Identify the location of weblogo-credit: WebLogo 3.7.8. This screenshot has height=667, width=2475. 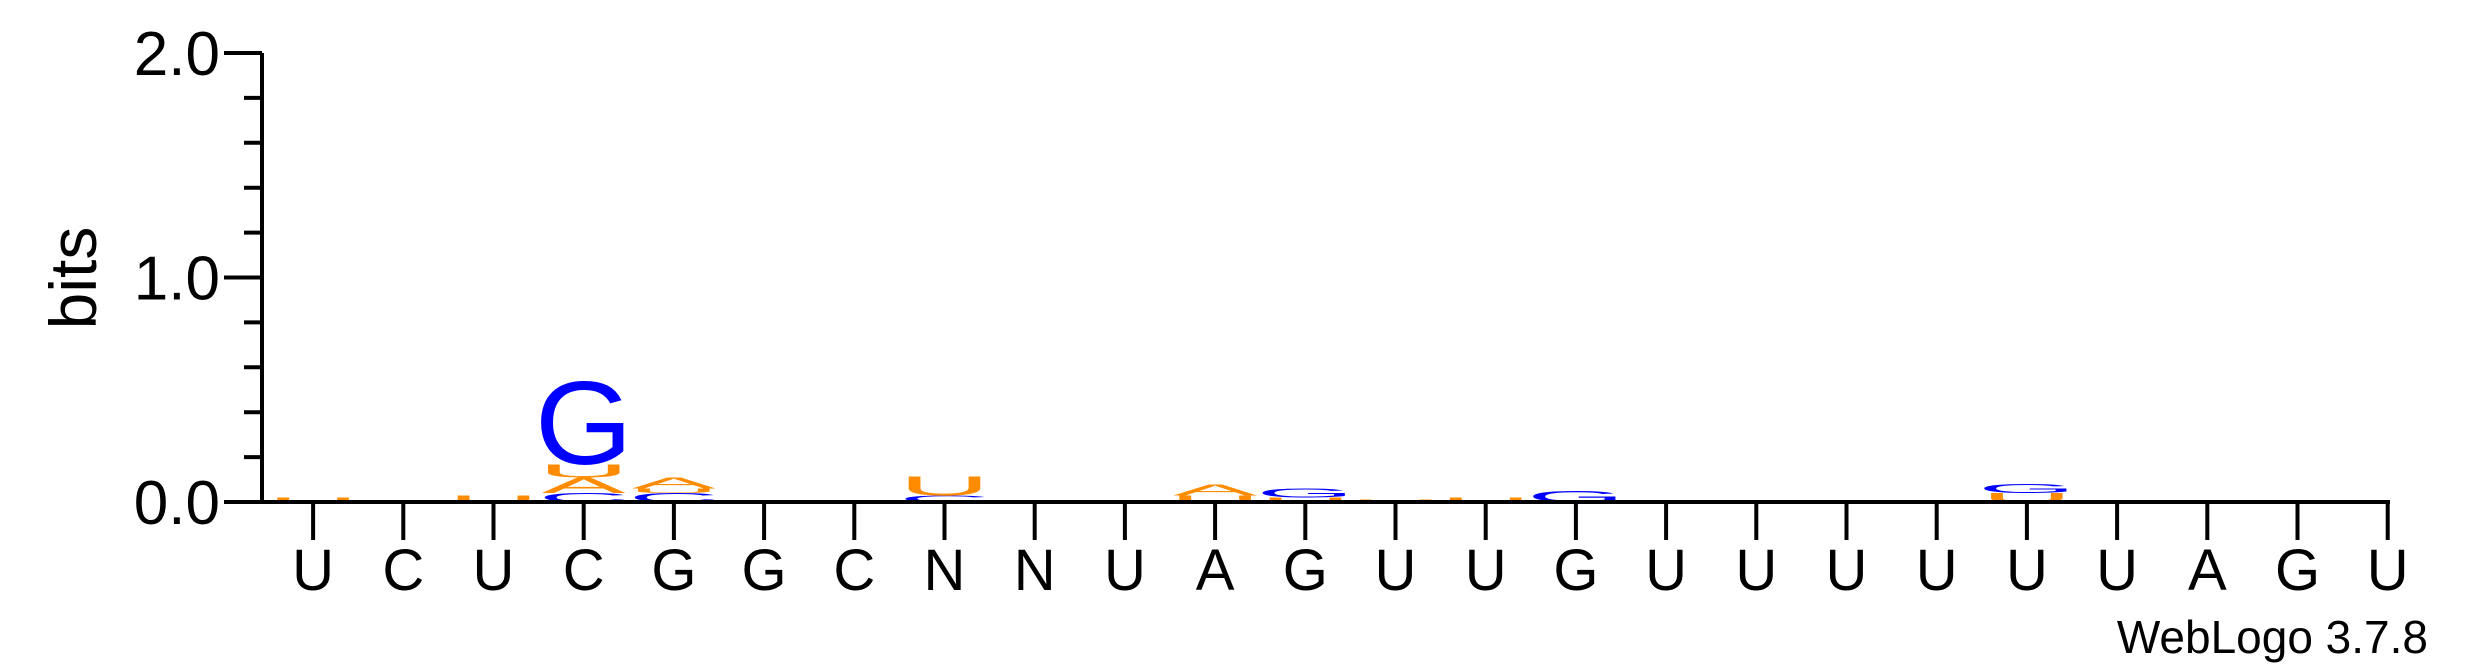
(2272, 637).